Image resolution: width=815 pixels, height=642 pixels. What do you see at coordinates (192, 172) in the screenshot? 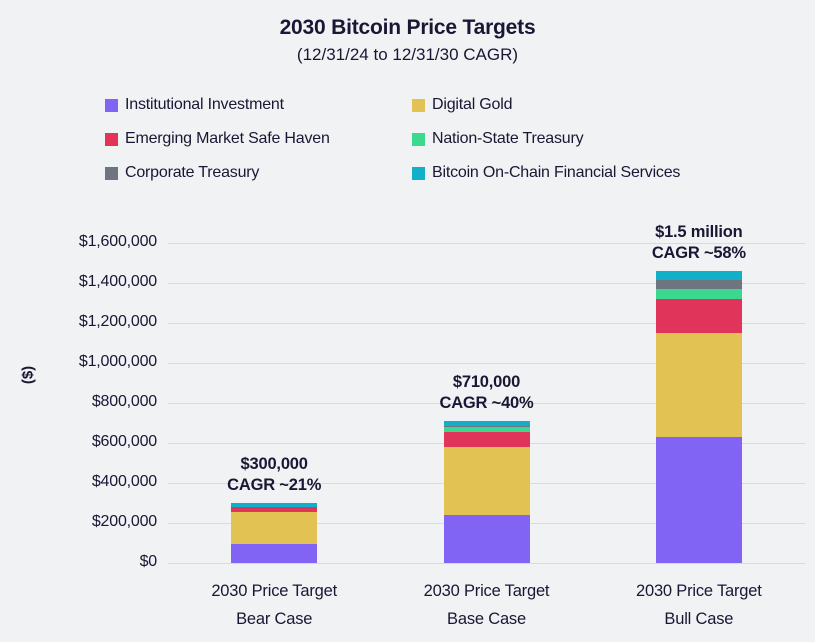
I see `legend-label: Corporate Treasury` at bounding box center [192, 172].